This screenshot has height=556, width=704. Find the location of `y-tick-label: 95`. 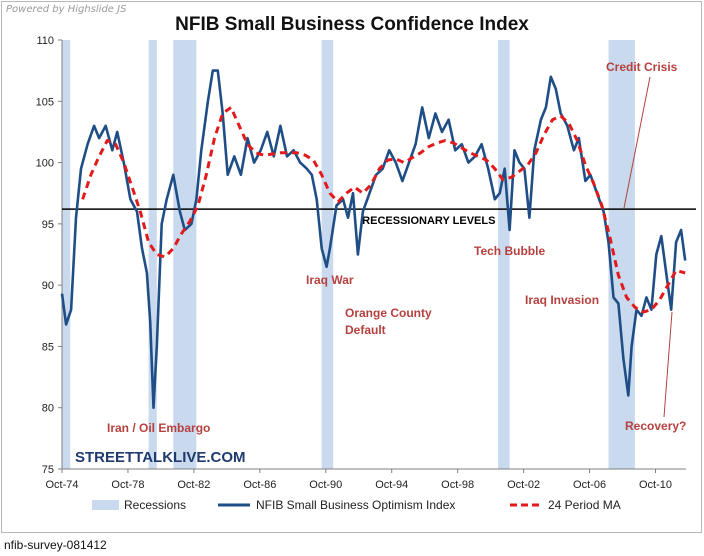

y-tick-label: 95 is located at coordinates (48, 225).